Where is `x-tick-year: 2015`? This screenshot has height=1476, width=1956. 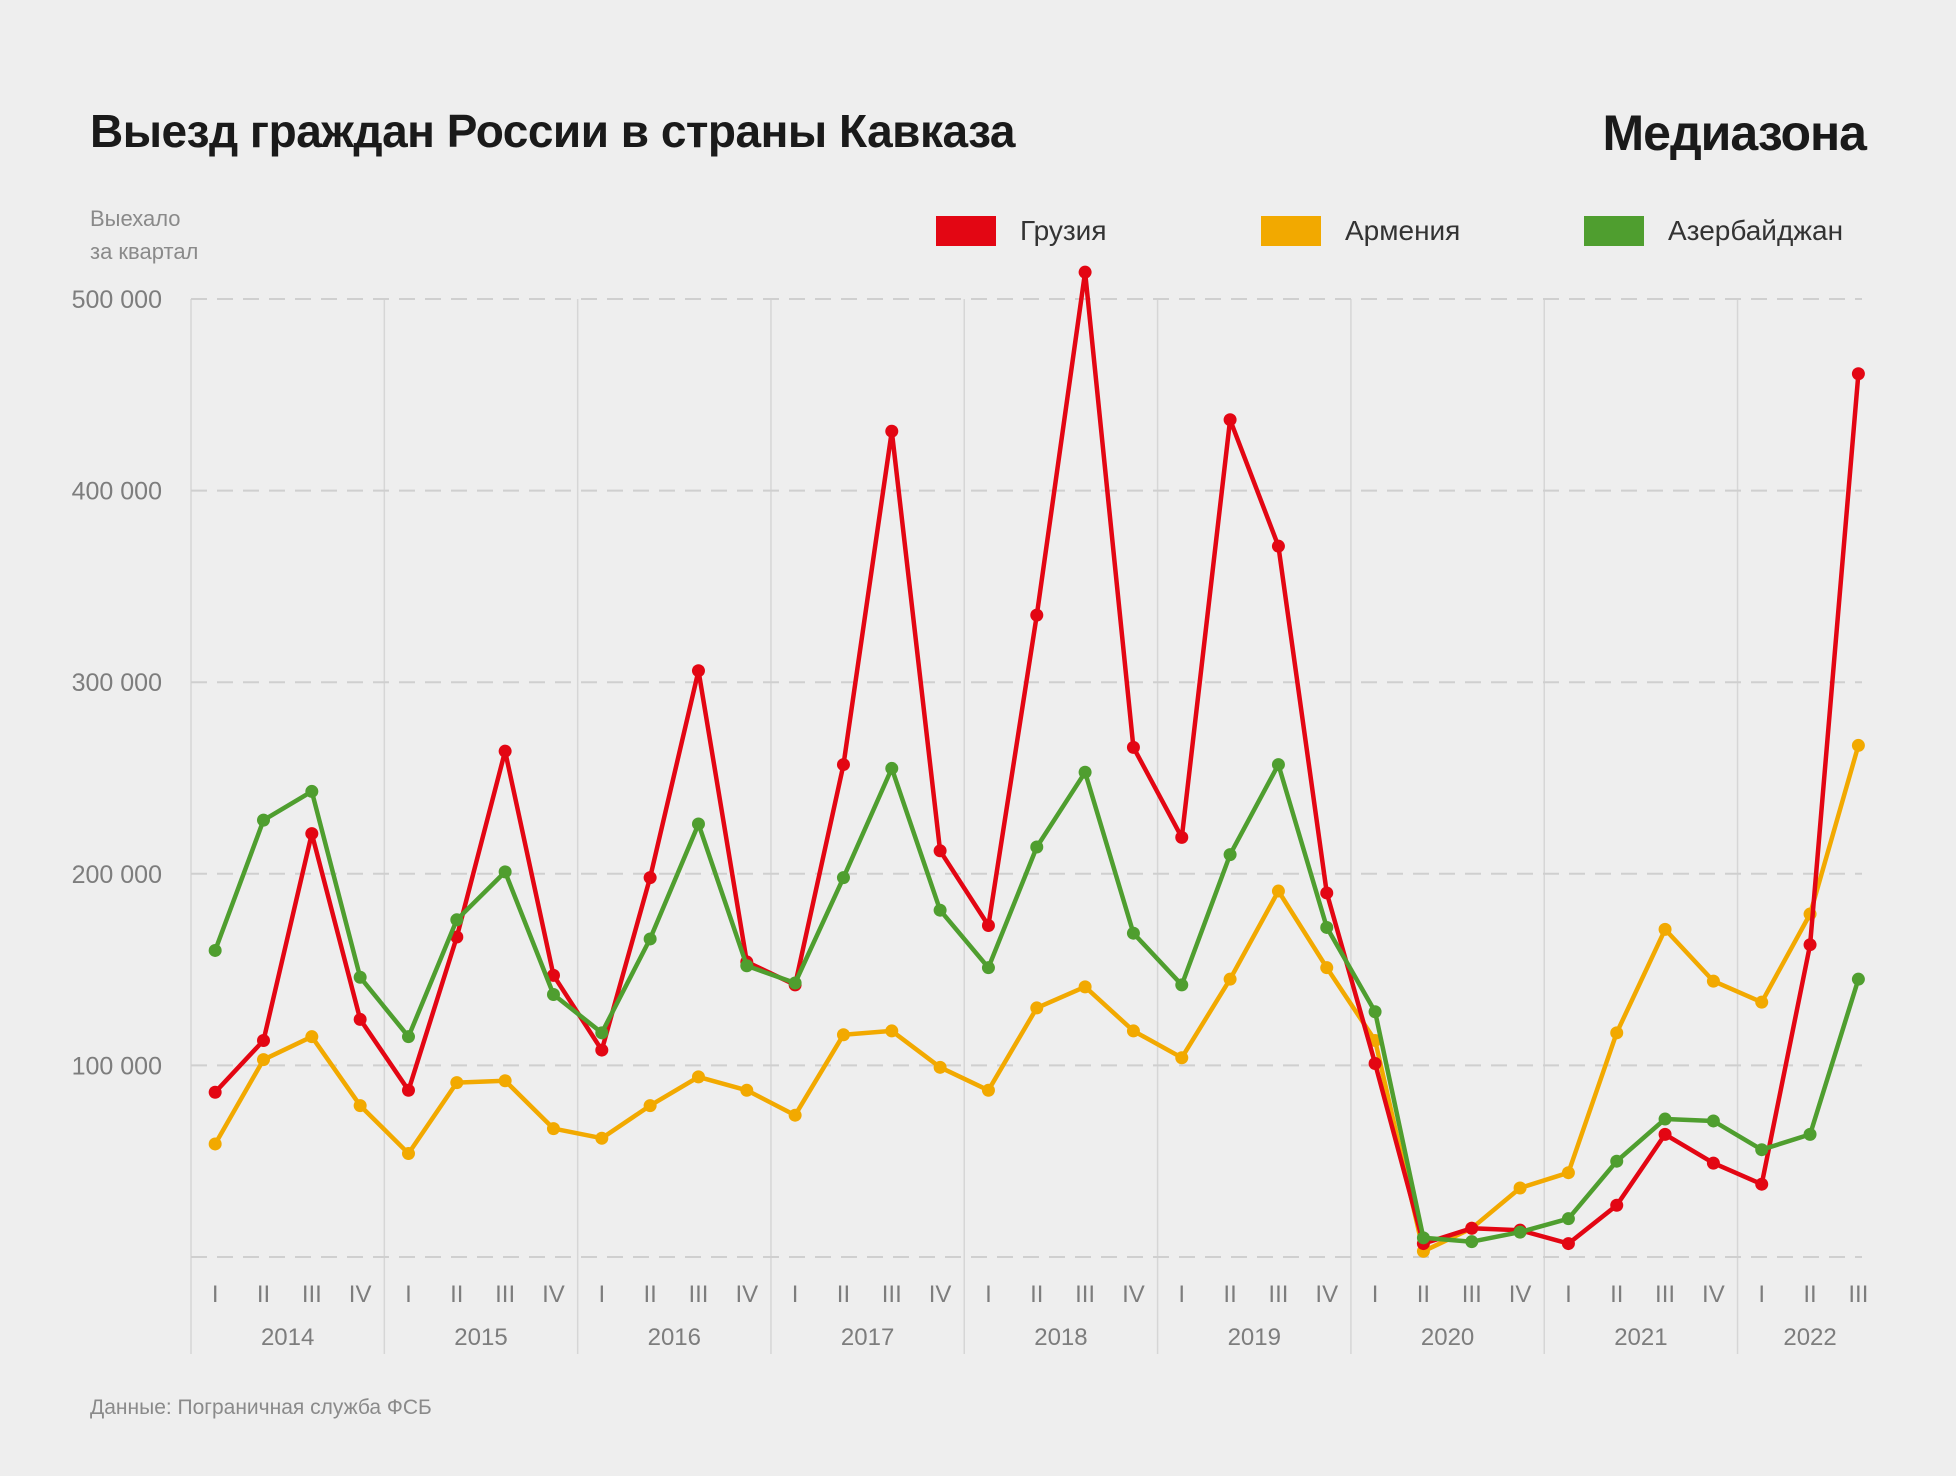
x-tick-year: 2015 is located at coordinates (480, 1337).